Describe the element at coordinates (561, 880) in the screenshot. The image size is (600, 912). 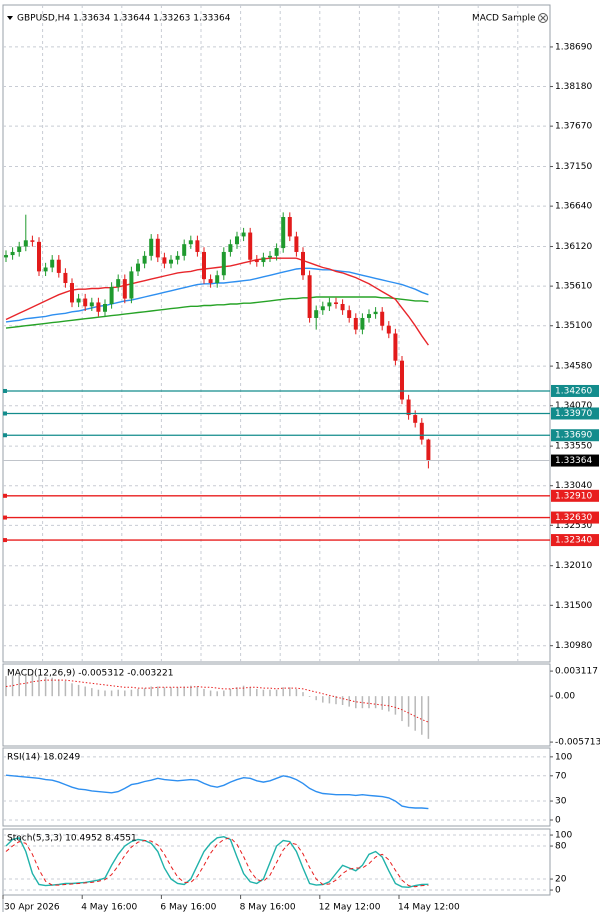
I see `y-tick-label: 20` at that location.